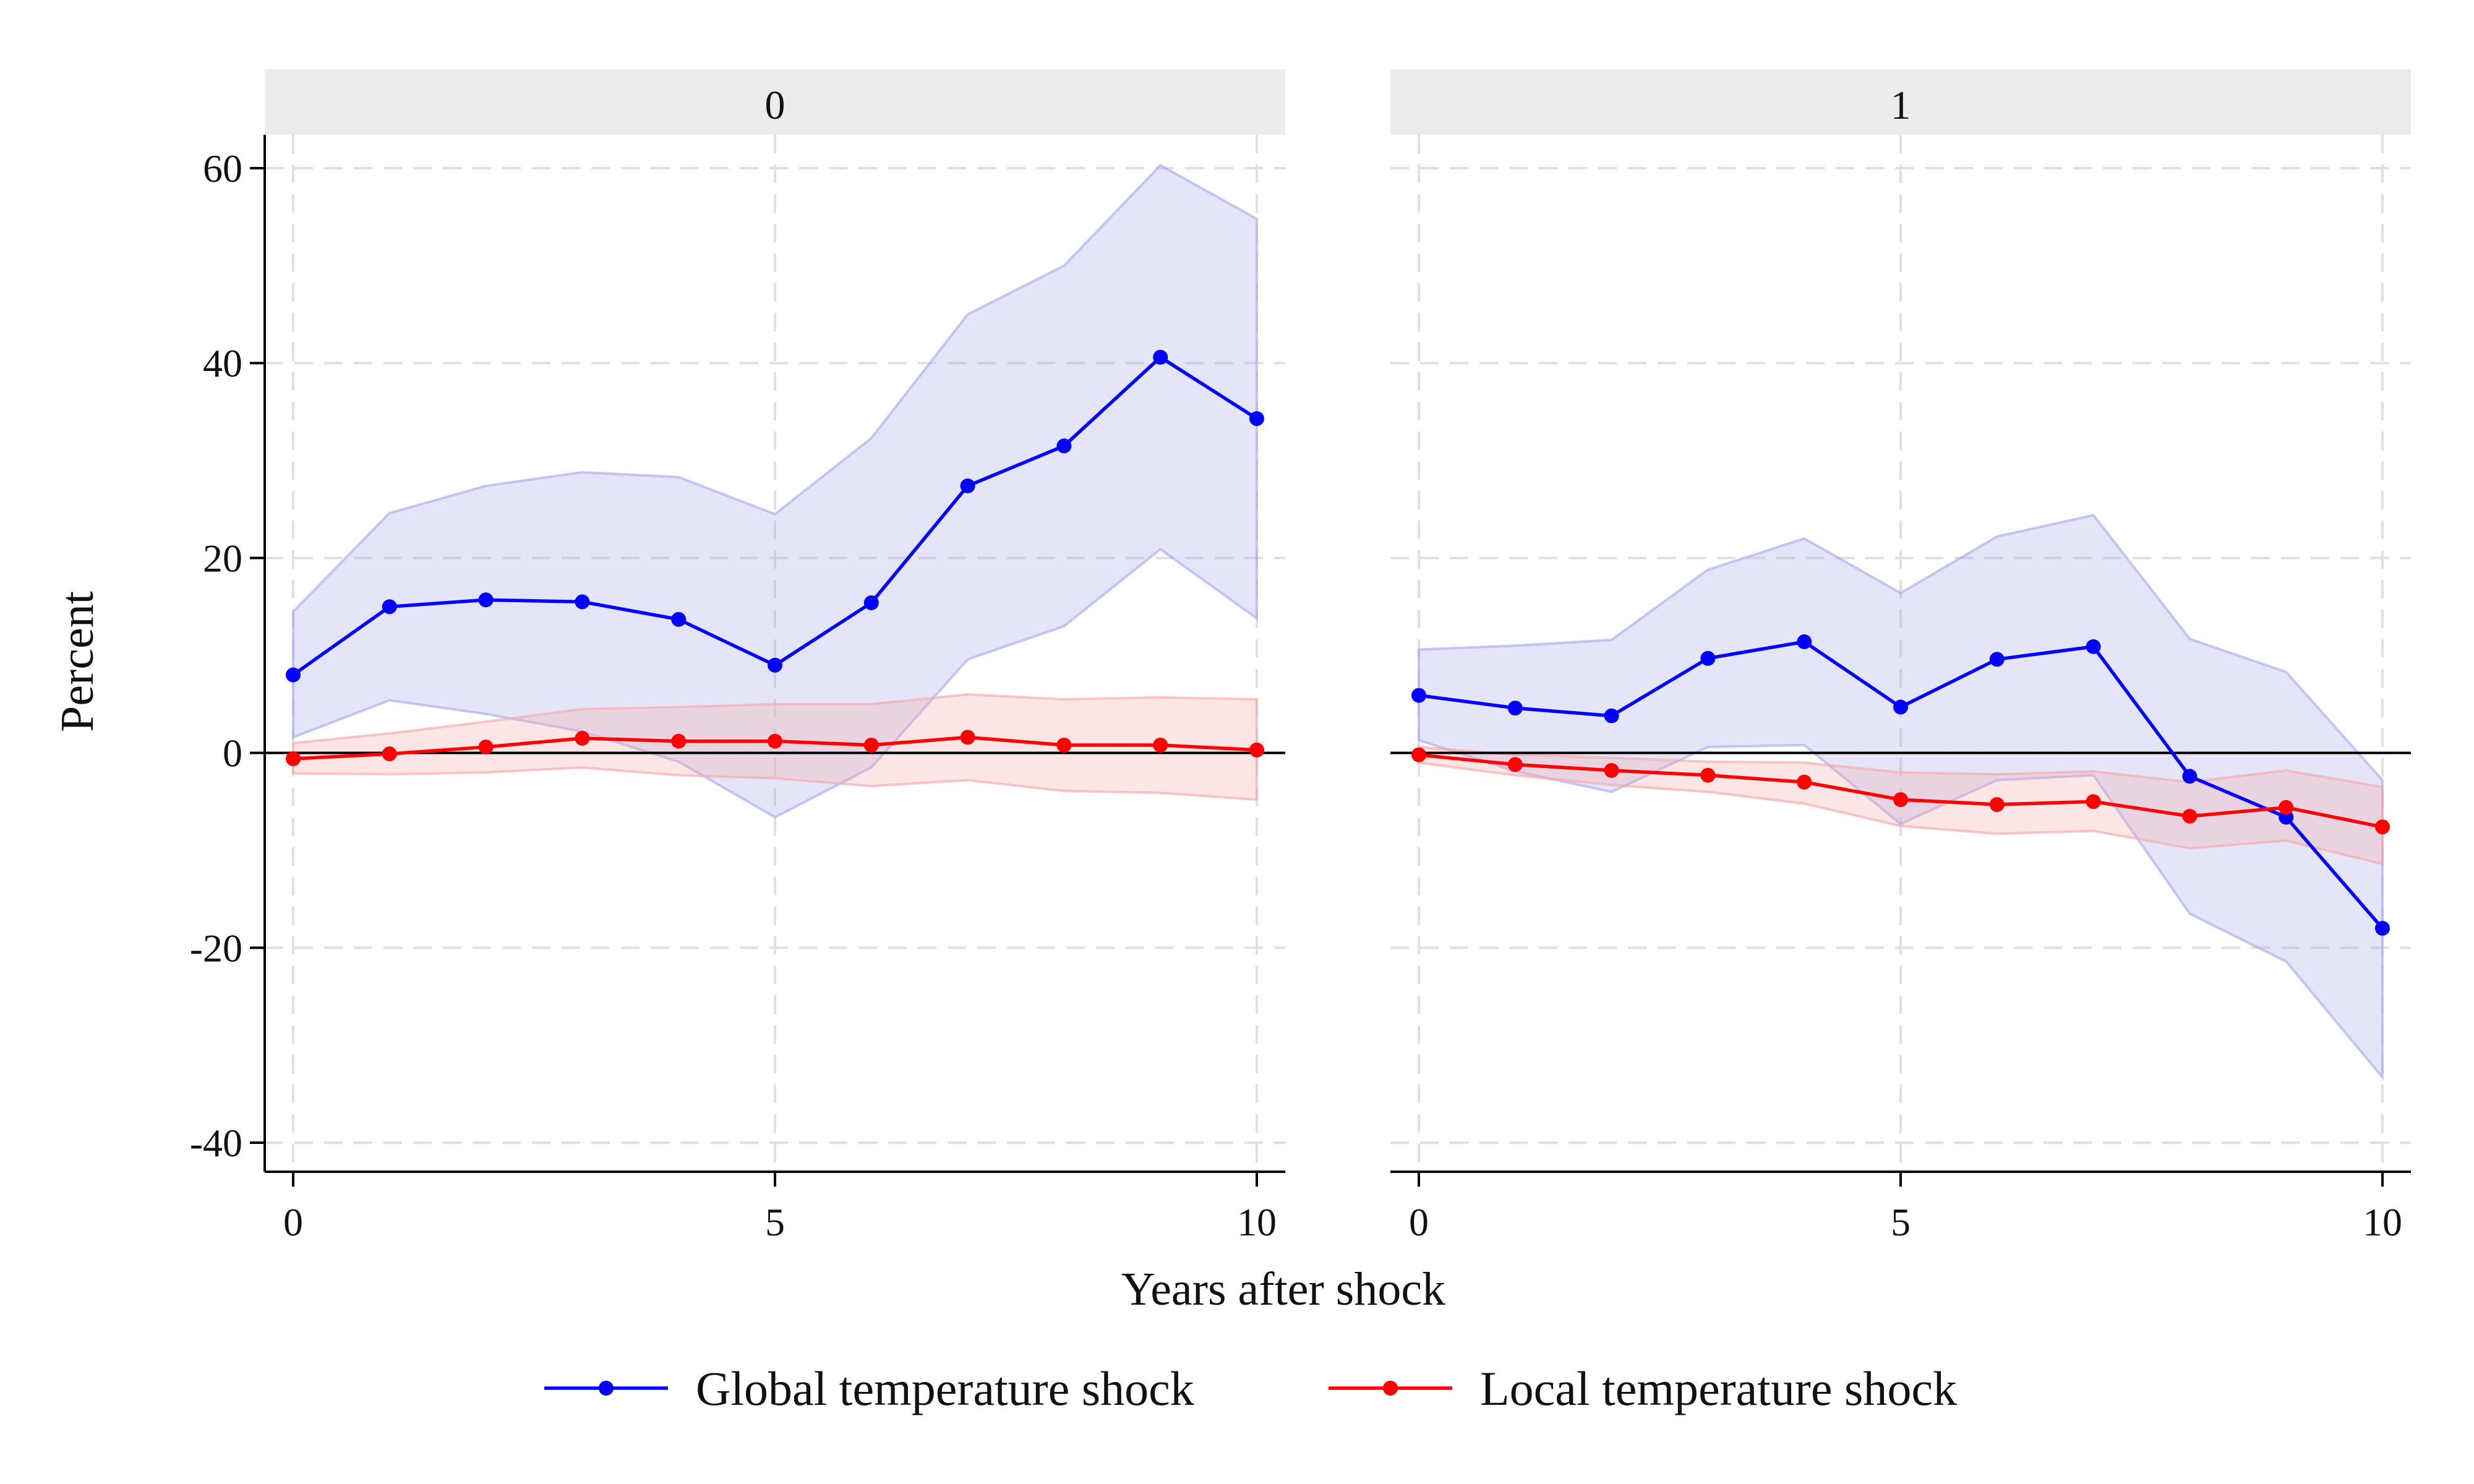 This screenshot has width=2474, height=1484. Describe the element at coordinates (216, 948) in the screenshot. I see `y-tick-label: -20` at that location.